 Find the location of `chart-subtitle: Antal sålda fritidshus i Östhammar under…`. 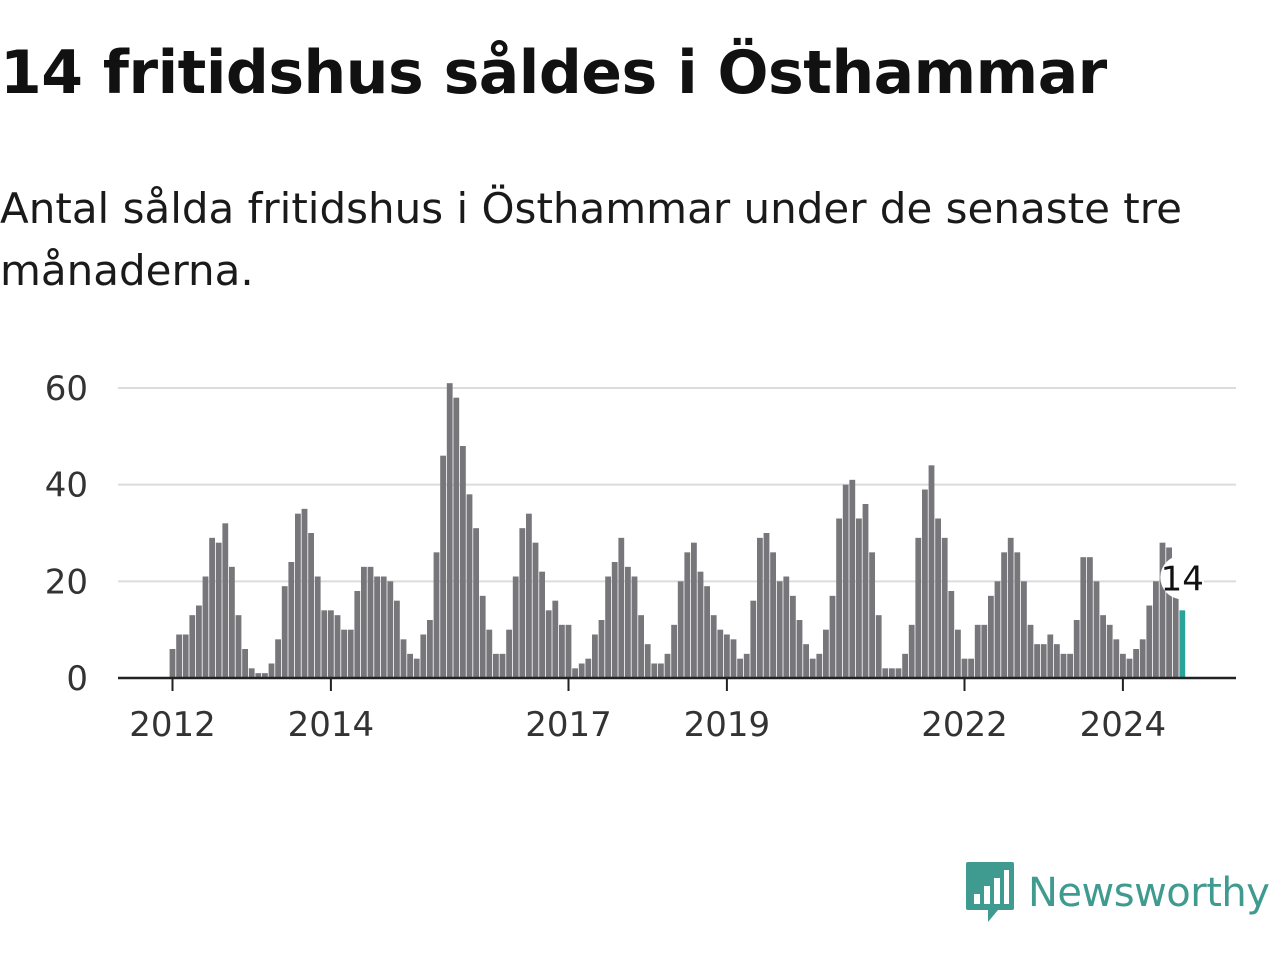

chart-subtitle: Antal sålda fritidshus i Östhammar under… is located at coordinates (591, 239).